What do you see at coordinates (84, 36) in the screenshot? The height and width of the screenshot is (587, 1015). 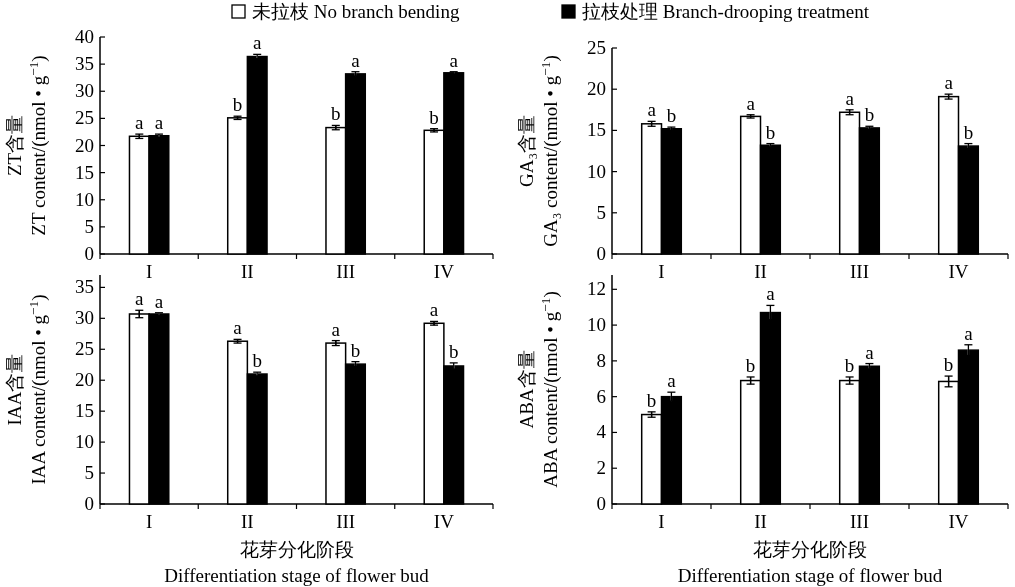 I see `y-tick-label: 40` at bounding box center [84, 36].